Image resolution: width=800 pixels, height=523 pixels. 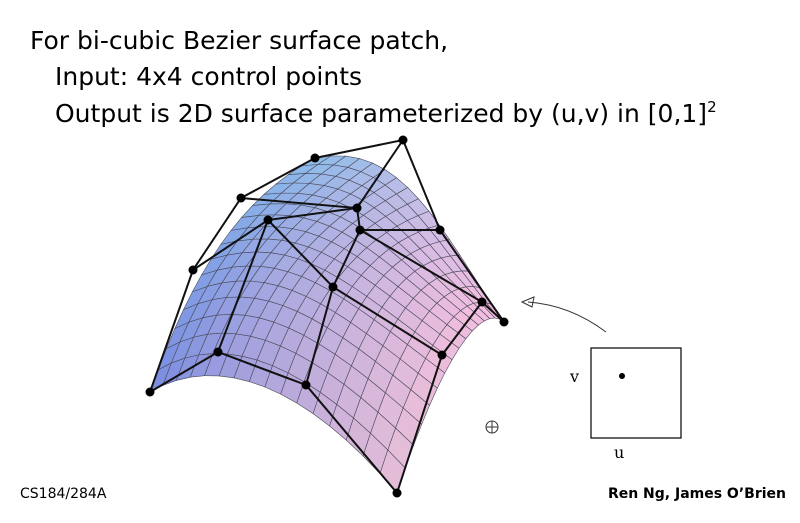 I want to click on domain-point, so click(x=622, y=376).